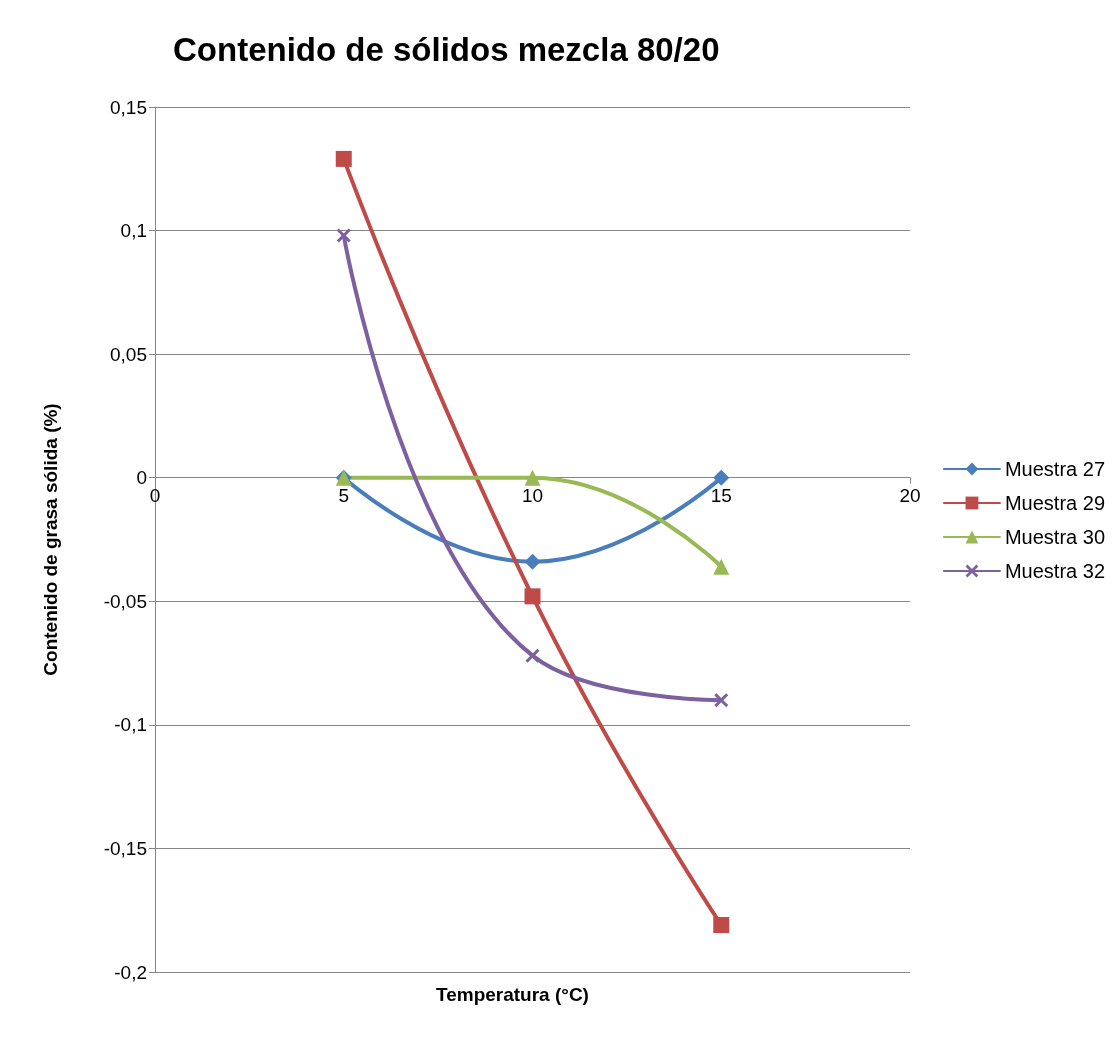  What do you see at coordinates (50, 539) in the screenshot?
I see `y-axis-title: Contenido de grasa sólida (%)` at bounding box center [50, 539].